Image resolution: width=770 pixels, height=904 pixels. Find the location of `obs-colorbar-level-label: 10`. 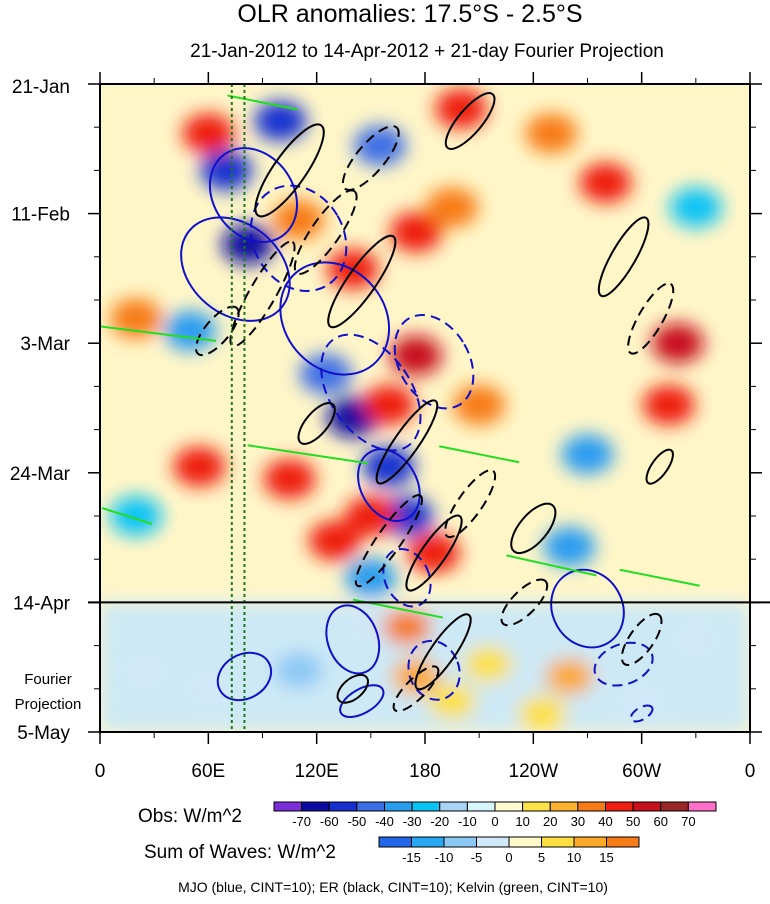

obs-colorbar-level-label: 10 is located at coordinates (522, 821).